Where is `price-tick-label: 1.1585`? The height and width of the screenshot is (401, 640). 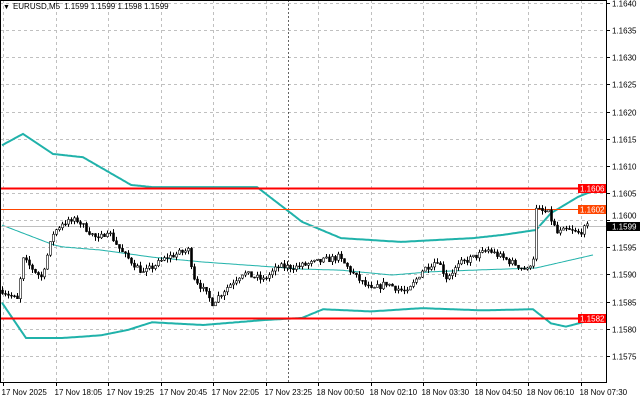 price-tick-label: 1.1585 is located at coordinates (624, 303).